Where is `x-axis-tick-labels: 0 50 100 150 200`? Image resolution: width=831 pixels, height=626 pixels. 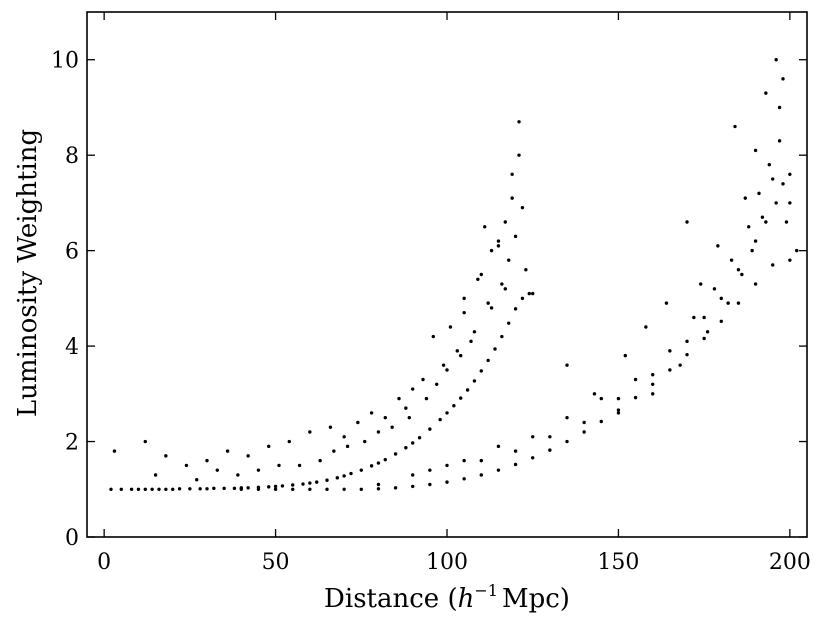
x-axis-tick-labels: 0 50 100 150 200 is located at coordinates (454, 562).